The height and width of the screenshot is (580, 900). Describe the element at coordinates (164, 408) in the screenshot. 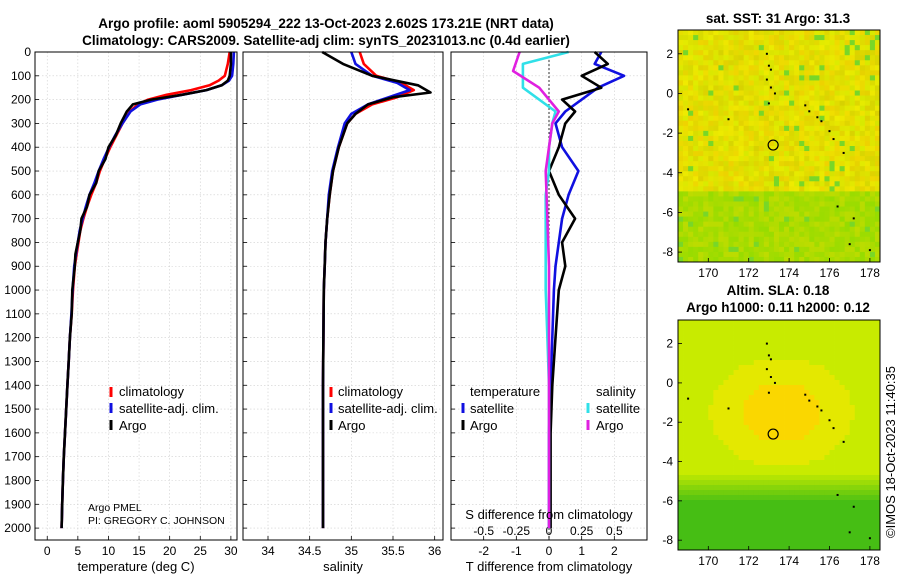

I see `temperature-legend: climatology satellite-adj. clim. Argo` at that location.